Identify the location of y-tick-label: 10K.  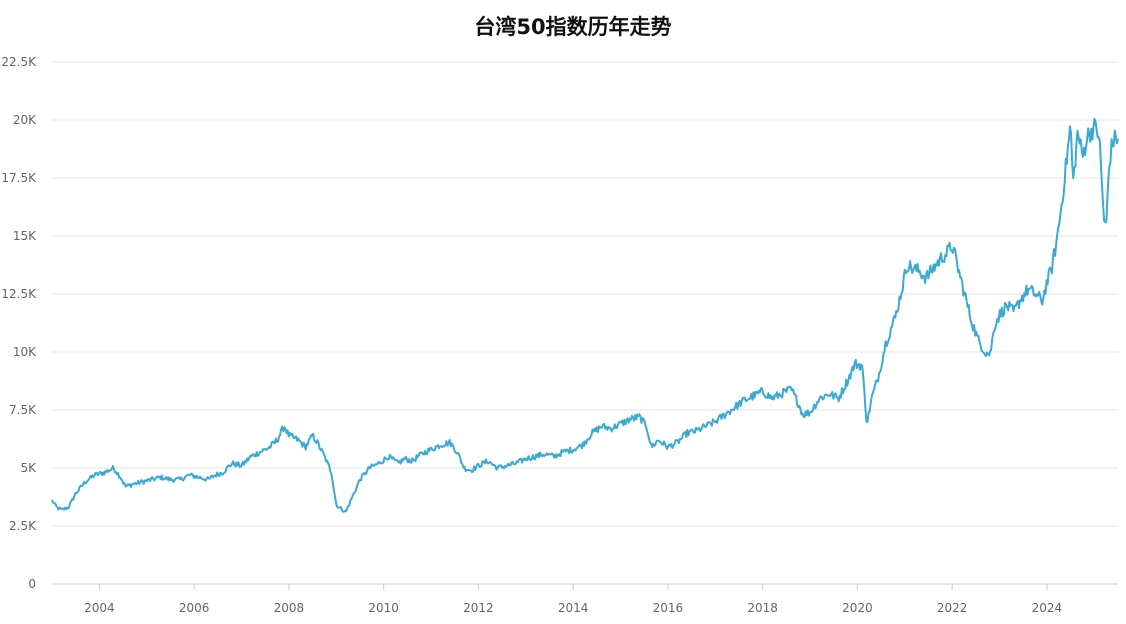
(25, 352).